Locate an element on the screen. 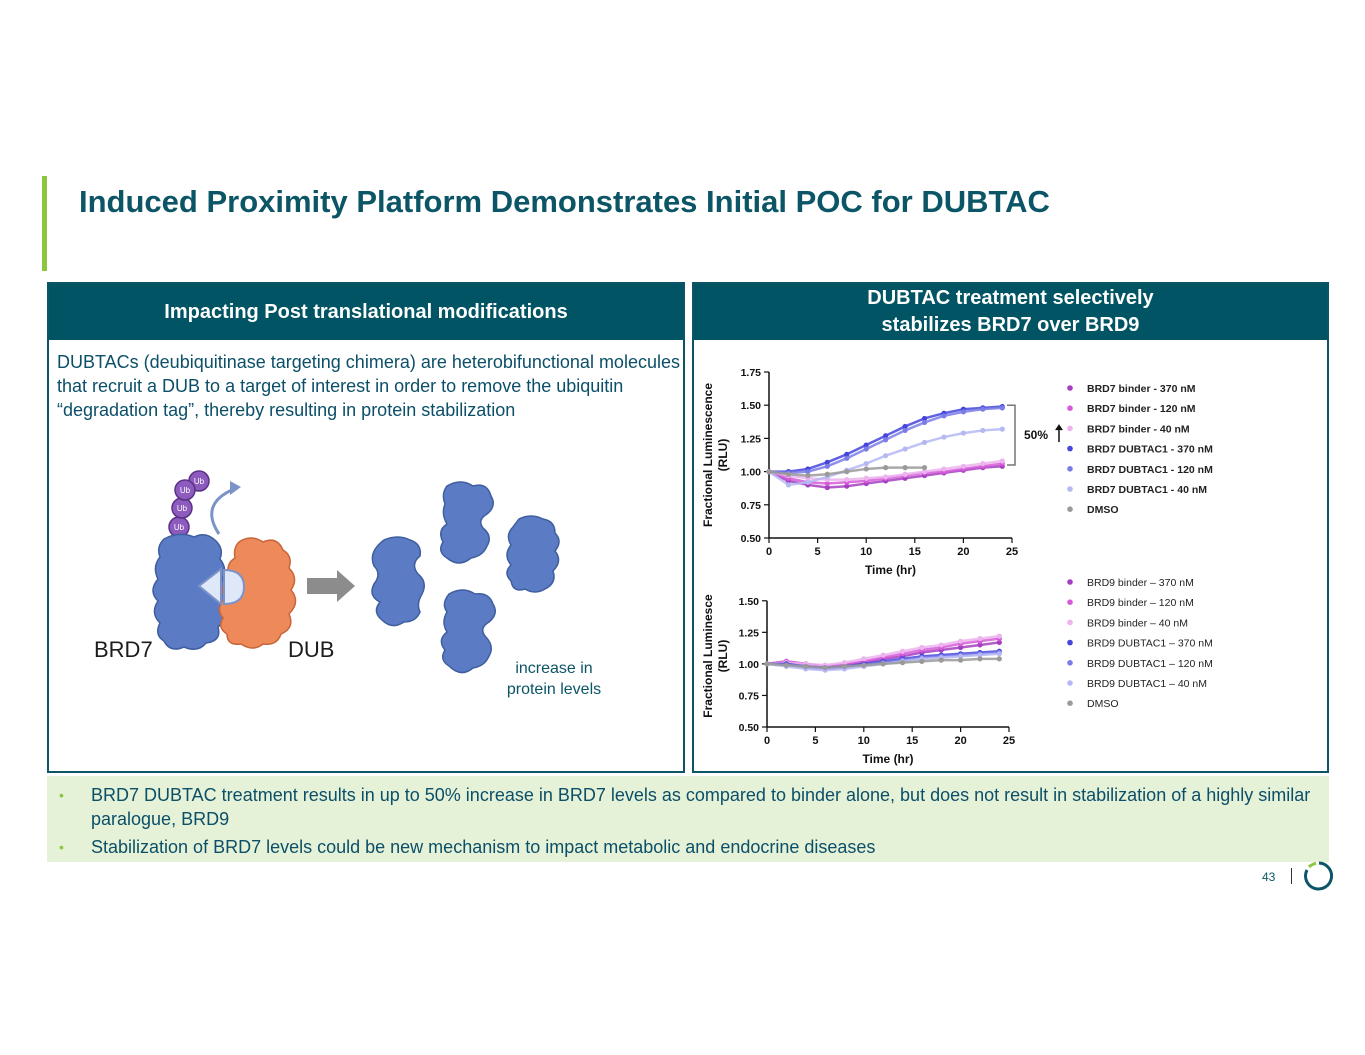 Image resolution: width=1365 pixels, height=1055 pixels. ubiquitin-chain: Ub Ub Ub Ub is located at coordinates (189, 504).